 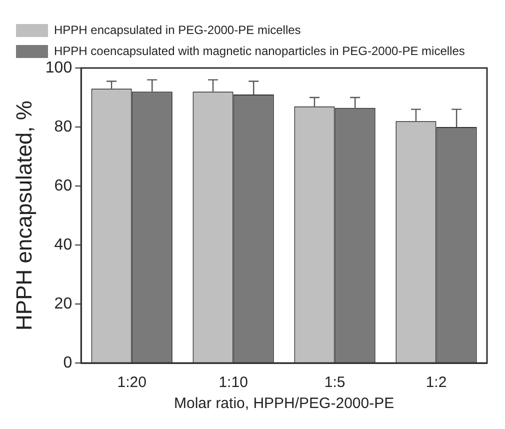 What do you see at coordinates (58, 67) in the screenshot?
I see `y-tick-label: 100` at bounding box center [58, 67].